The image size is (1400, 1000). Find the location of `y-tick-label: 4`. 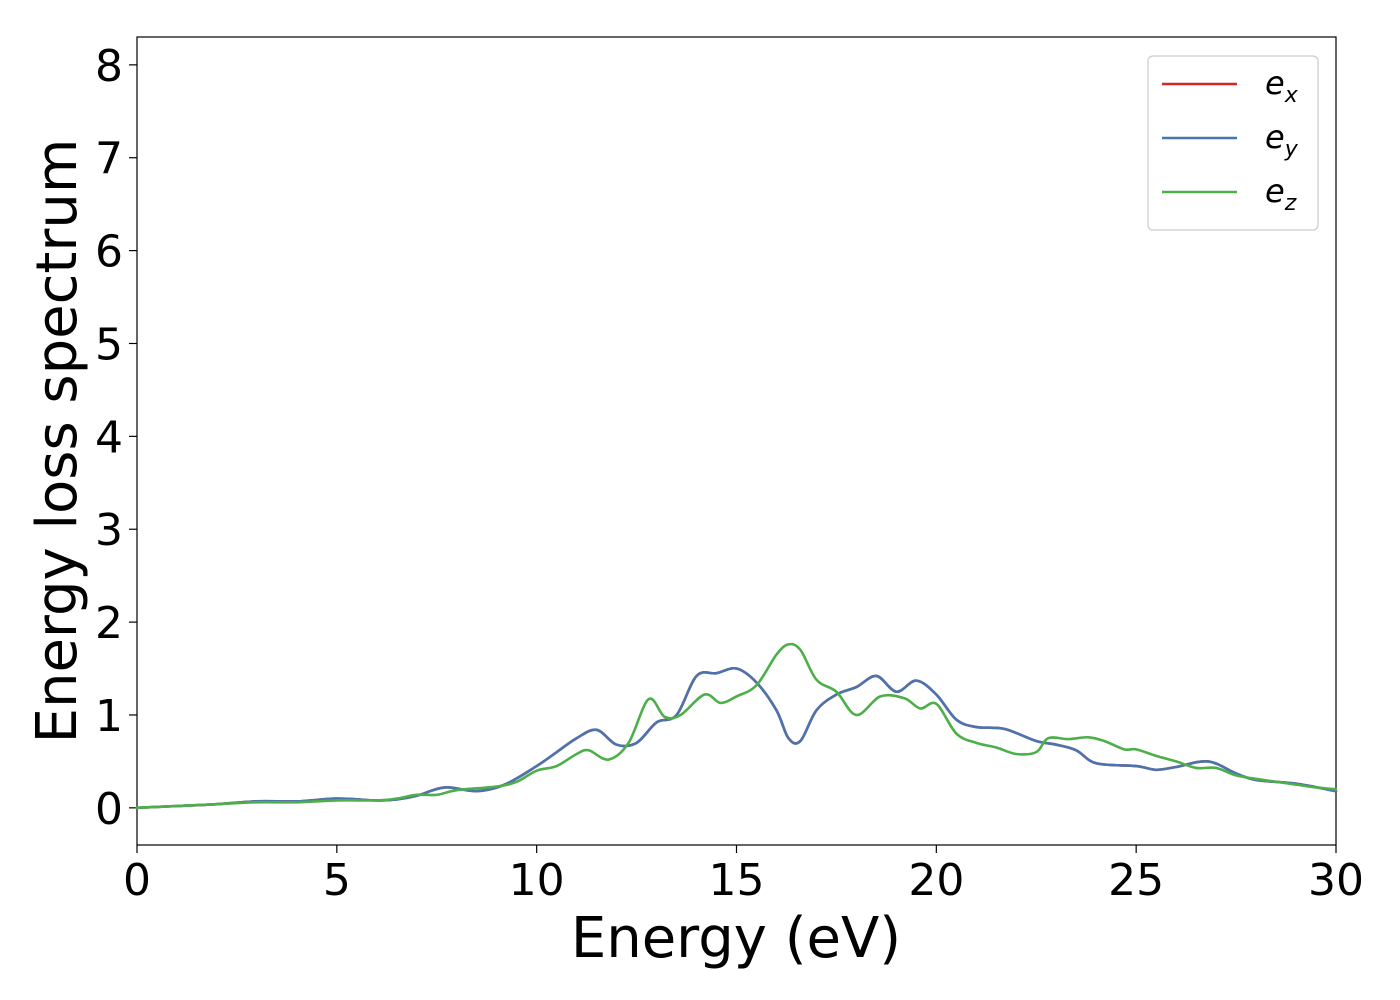

y-tick-label: 4 is located at coordinates (109, 437).